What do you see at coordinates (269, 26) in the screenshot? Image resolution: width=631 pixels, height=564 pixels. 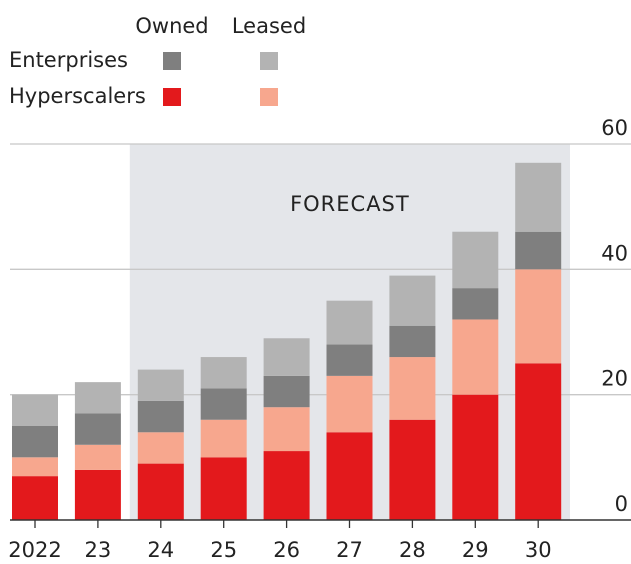 I see `legend-column-label: Leased` at bounding box center [269, 26].